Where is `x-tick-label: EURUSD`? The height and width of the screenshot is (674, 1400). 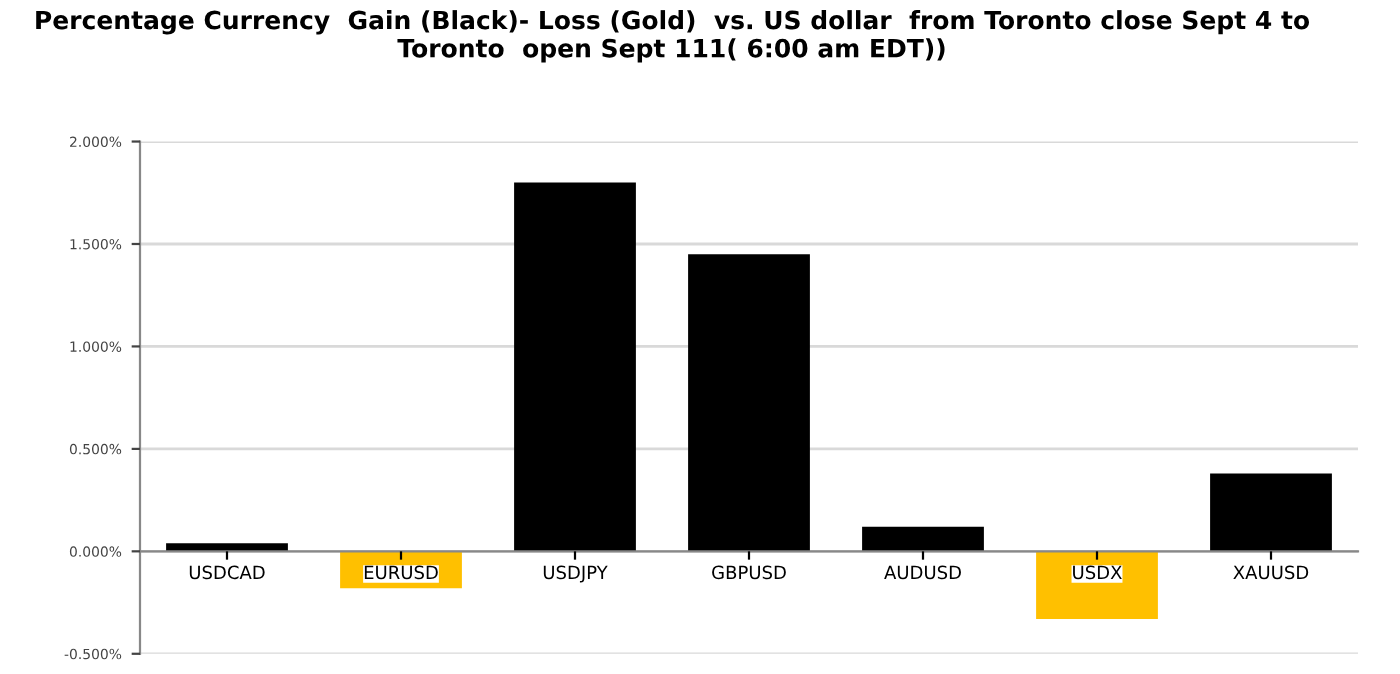 x-tick-label: EURUSD is located at coordinates (401, 572).